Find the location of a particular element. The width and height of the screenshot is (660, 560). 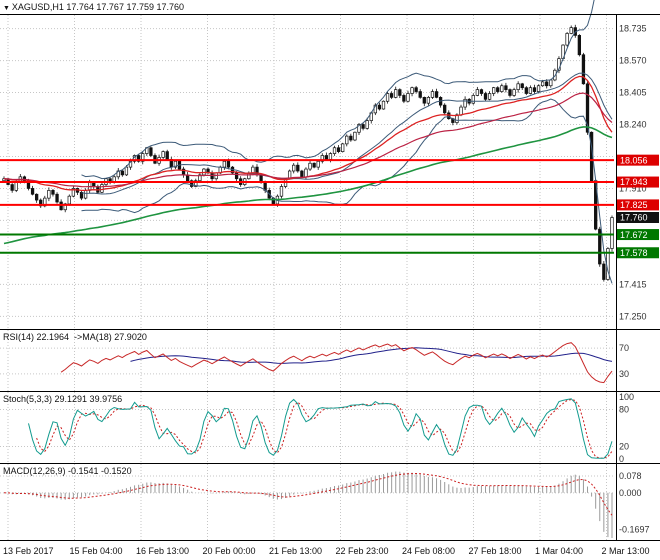

stoch-label: Stoch(5,3,3) 29.1291 39.9756 is located at coordinates (63, 399).